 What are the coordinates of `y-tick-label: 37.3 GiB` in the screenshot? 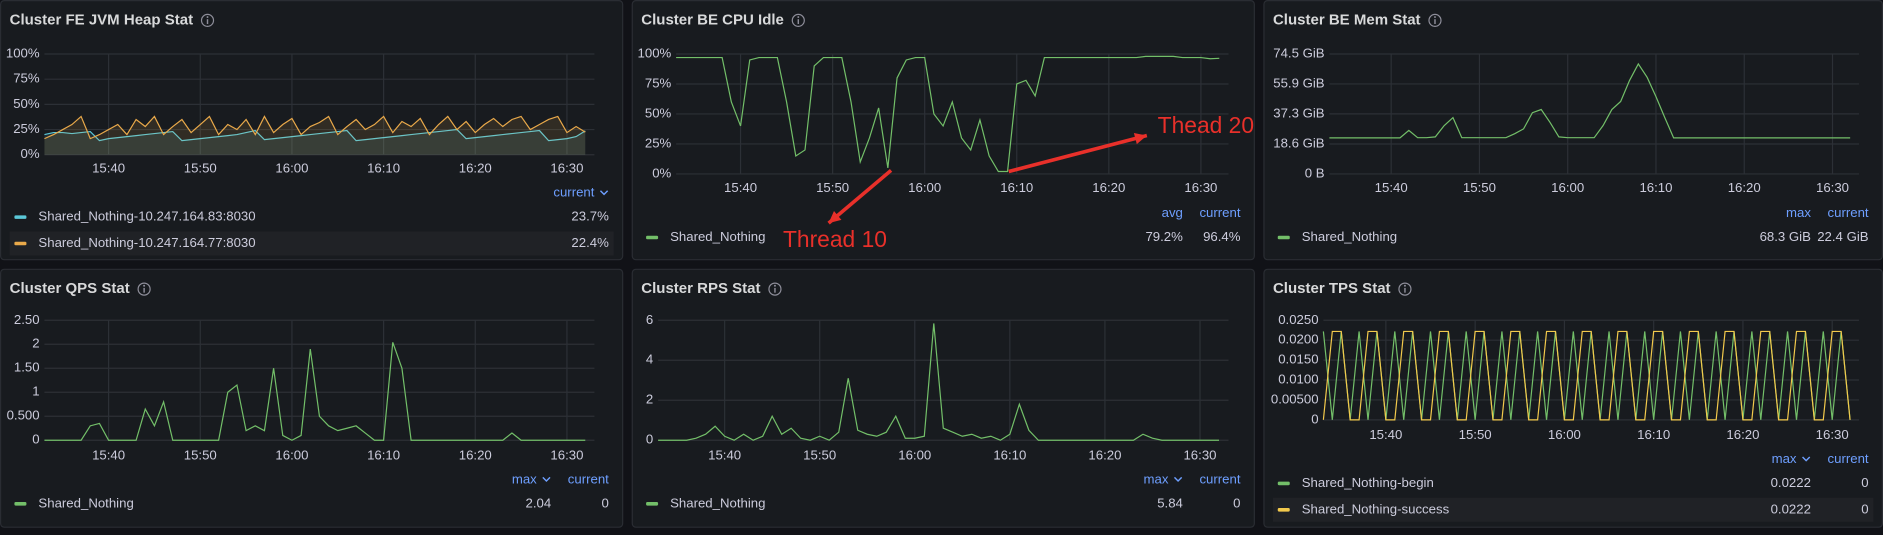 It's located at (1299, 112).